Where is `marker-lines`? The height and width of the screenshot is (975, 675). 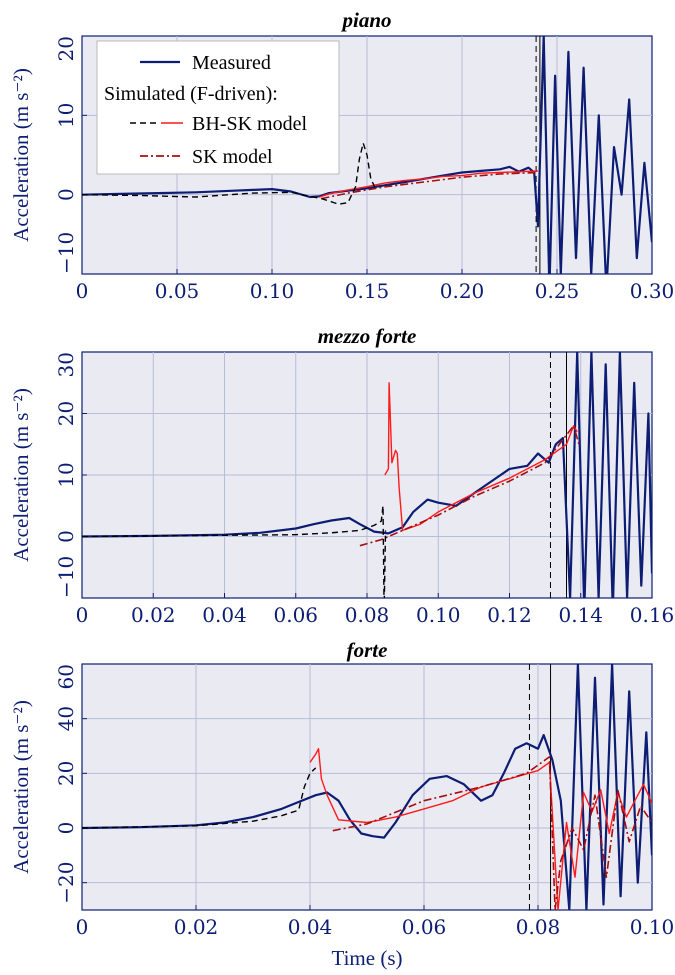
marker-lines is located at coordinates (558, 475).